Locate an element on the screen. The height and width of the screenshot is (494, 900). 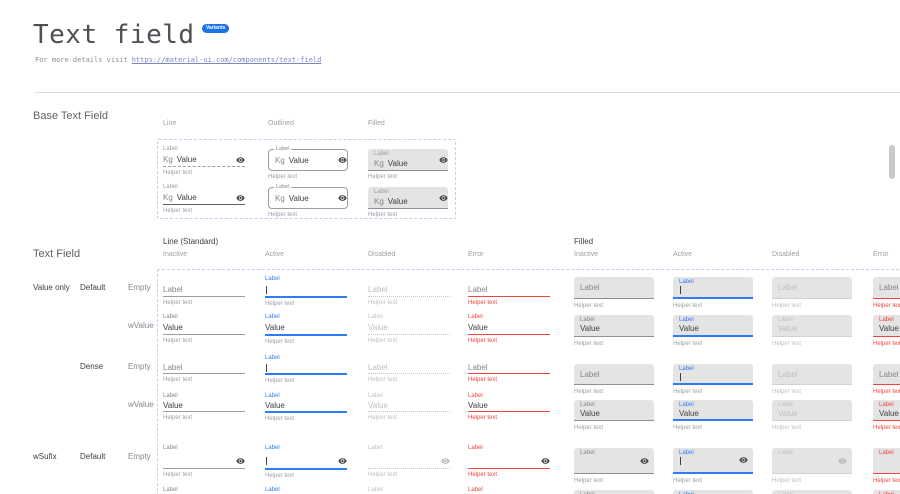
text-field-line-error-empty-suffix: Label Helper text is located at coordinates (509, 461).